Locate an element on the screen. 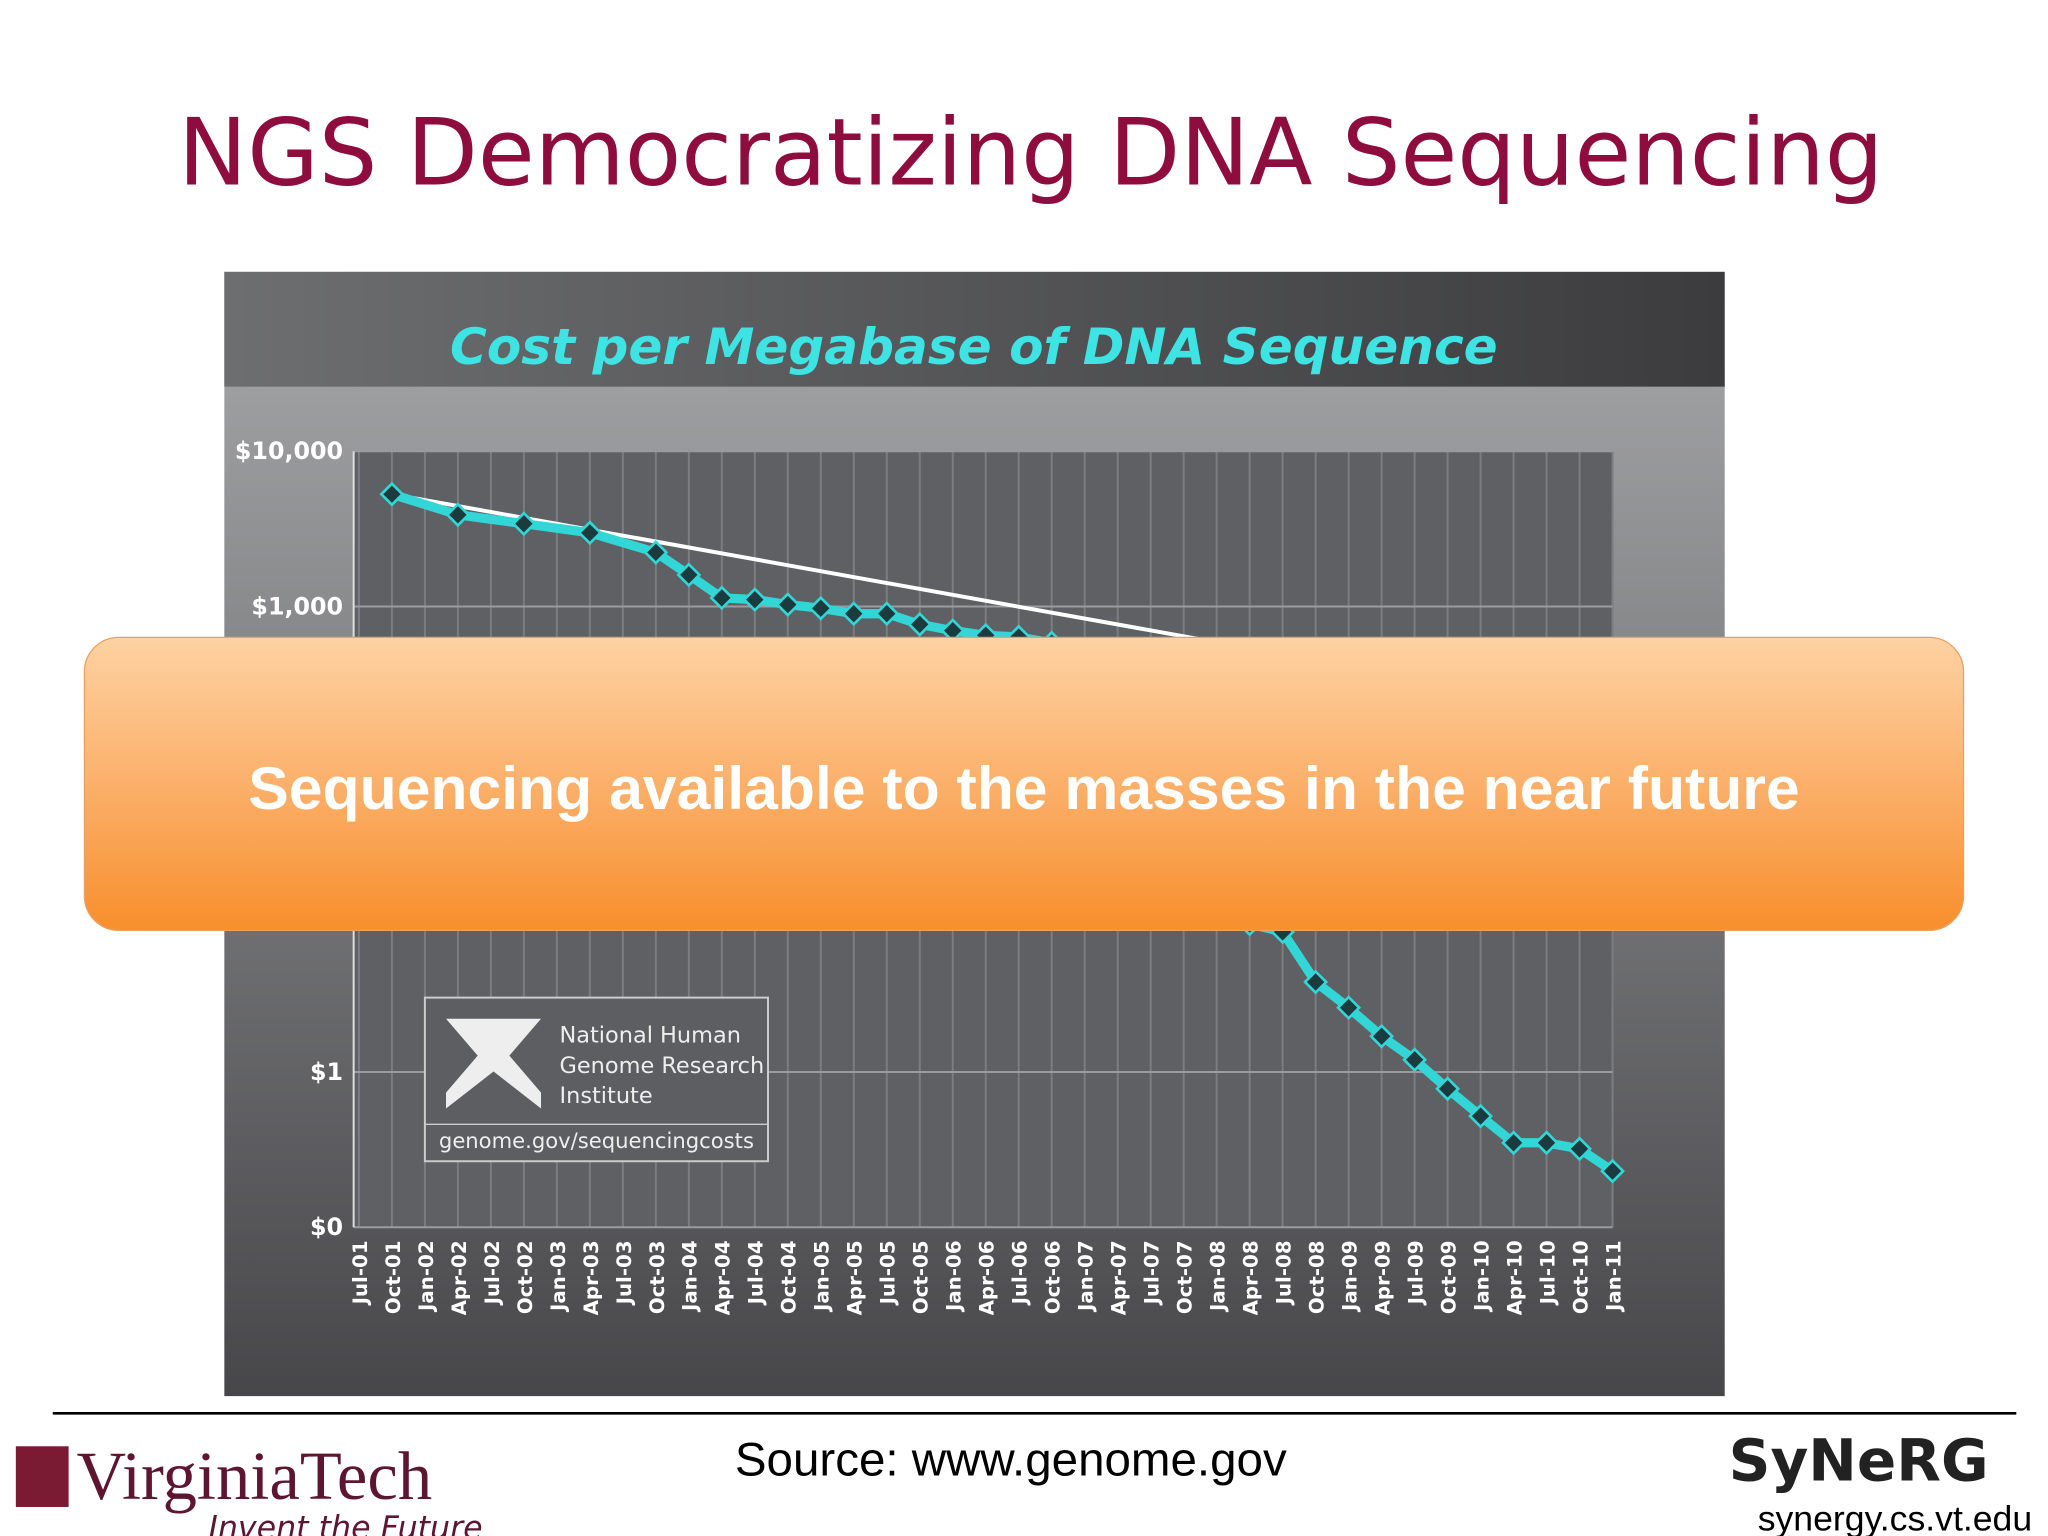  logo-right: SyNeRG is located at coordinates (1859, 1461).